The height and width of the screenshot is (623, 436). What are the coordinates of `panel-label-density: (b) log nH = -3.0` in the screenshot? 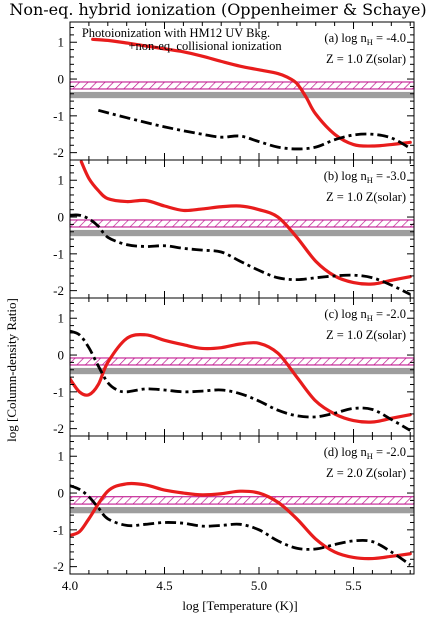 It's located at (365, 177).